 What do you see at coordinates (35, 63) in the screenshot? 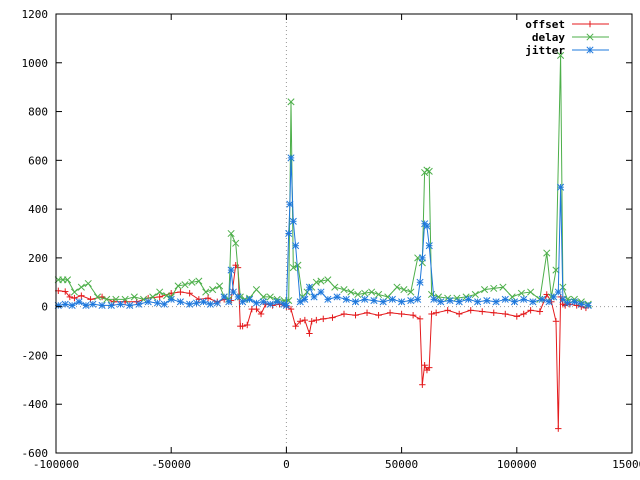
I see `y-tick-label: 1000` at bounding box center [35, 63].